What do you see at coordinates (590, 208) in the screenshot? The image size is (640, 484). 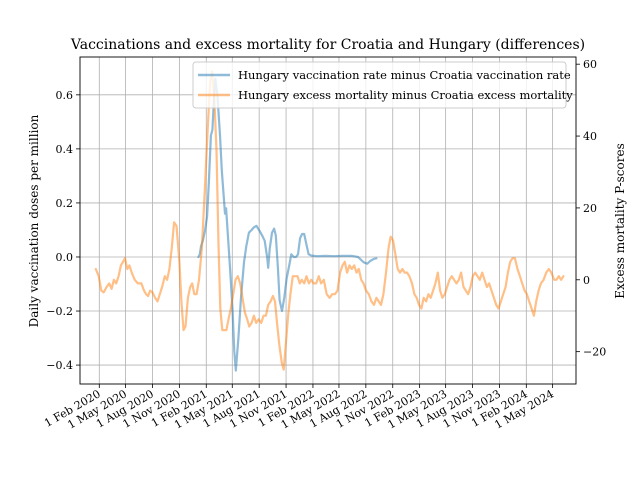 I see `y-right-tick-label: 20` at bounding box center [590, 208].